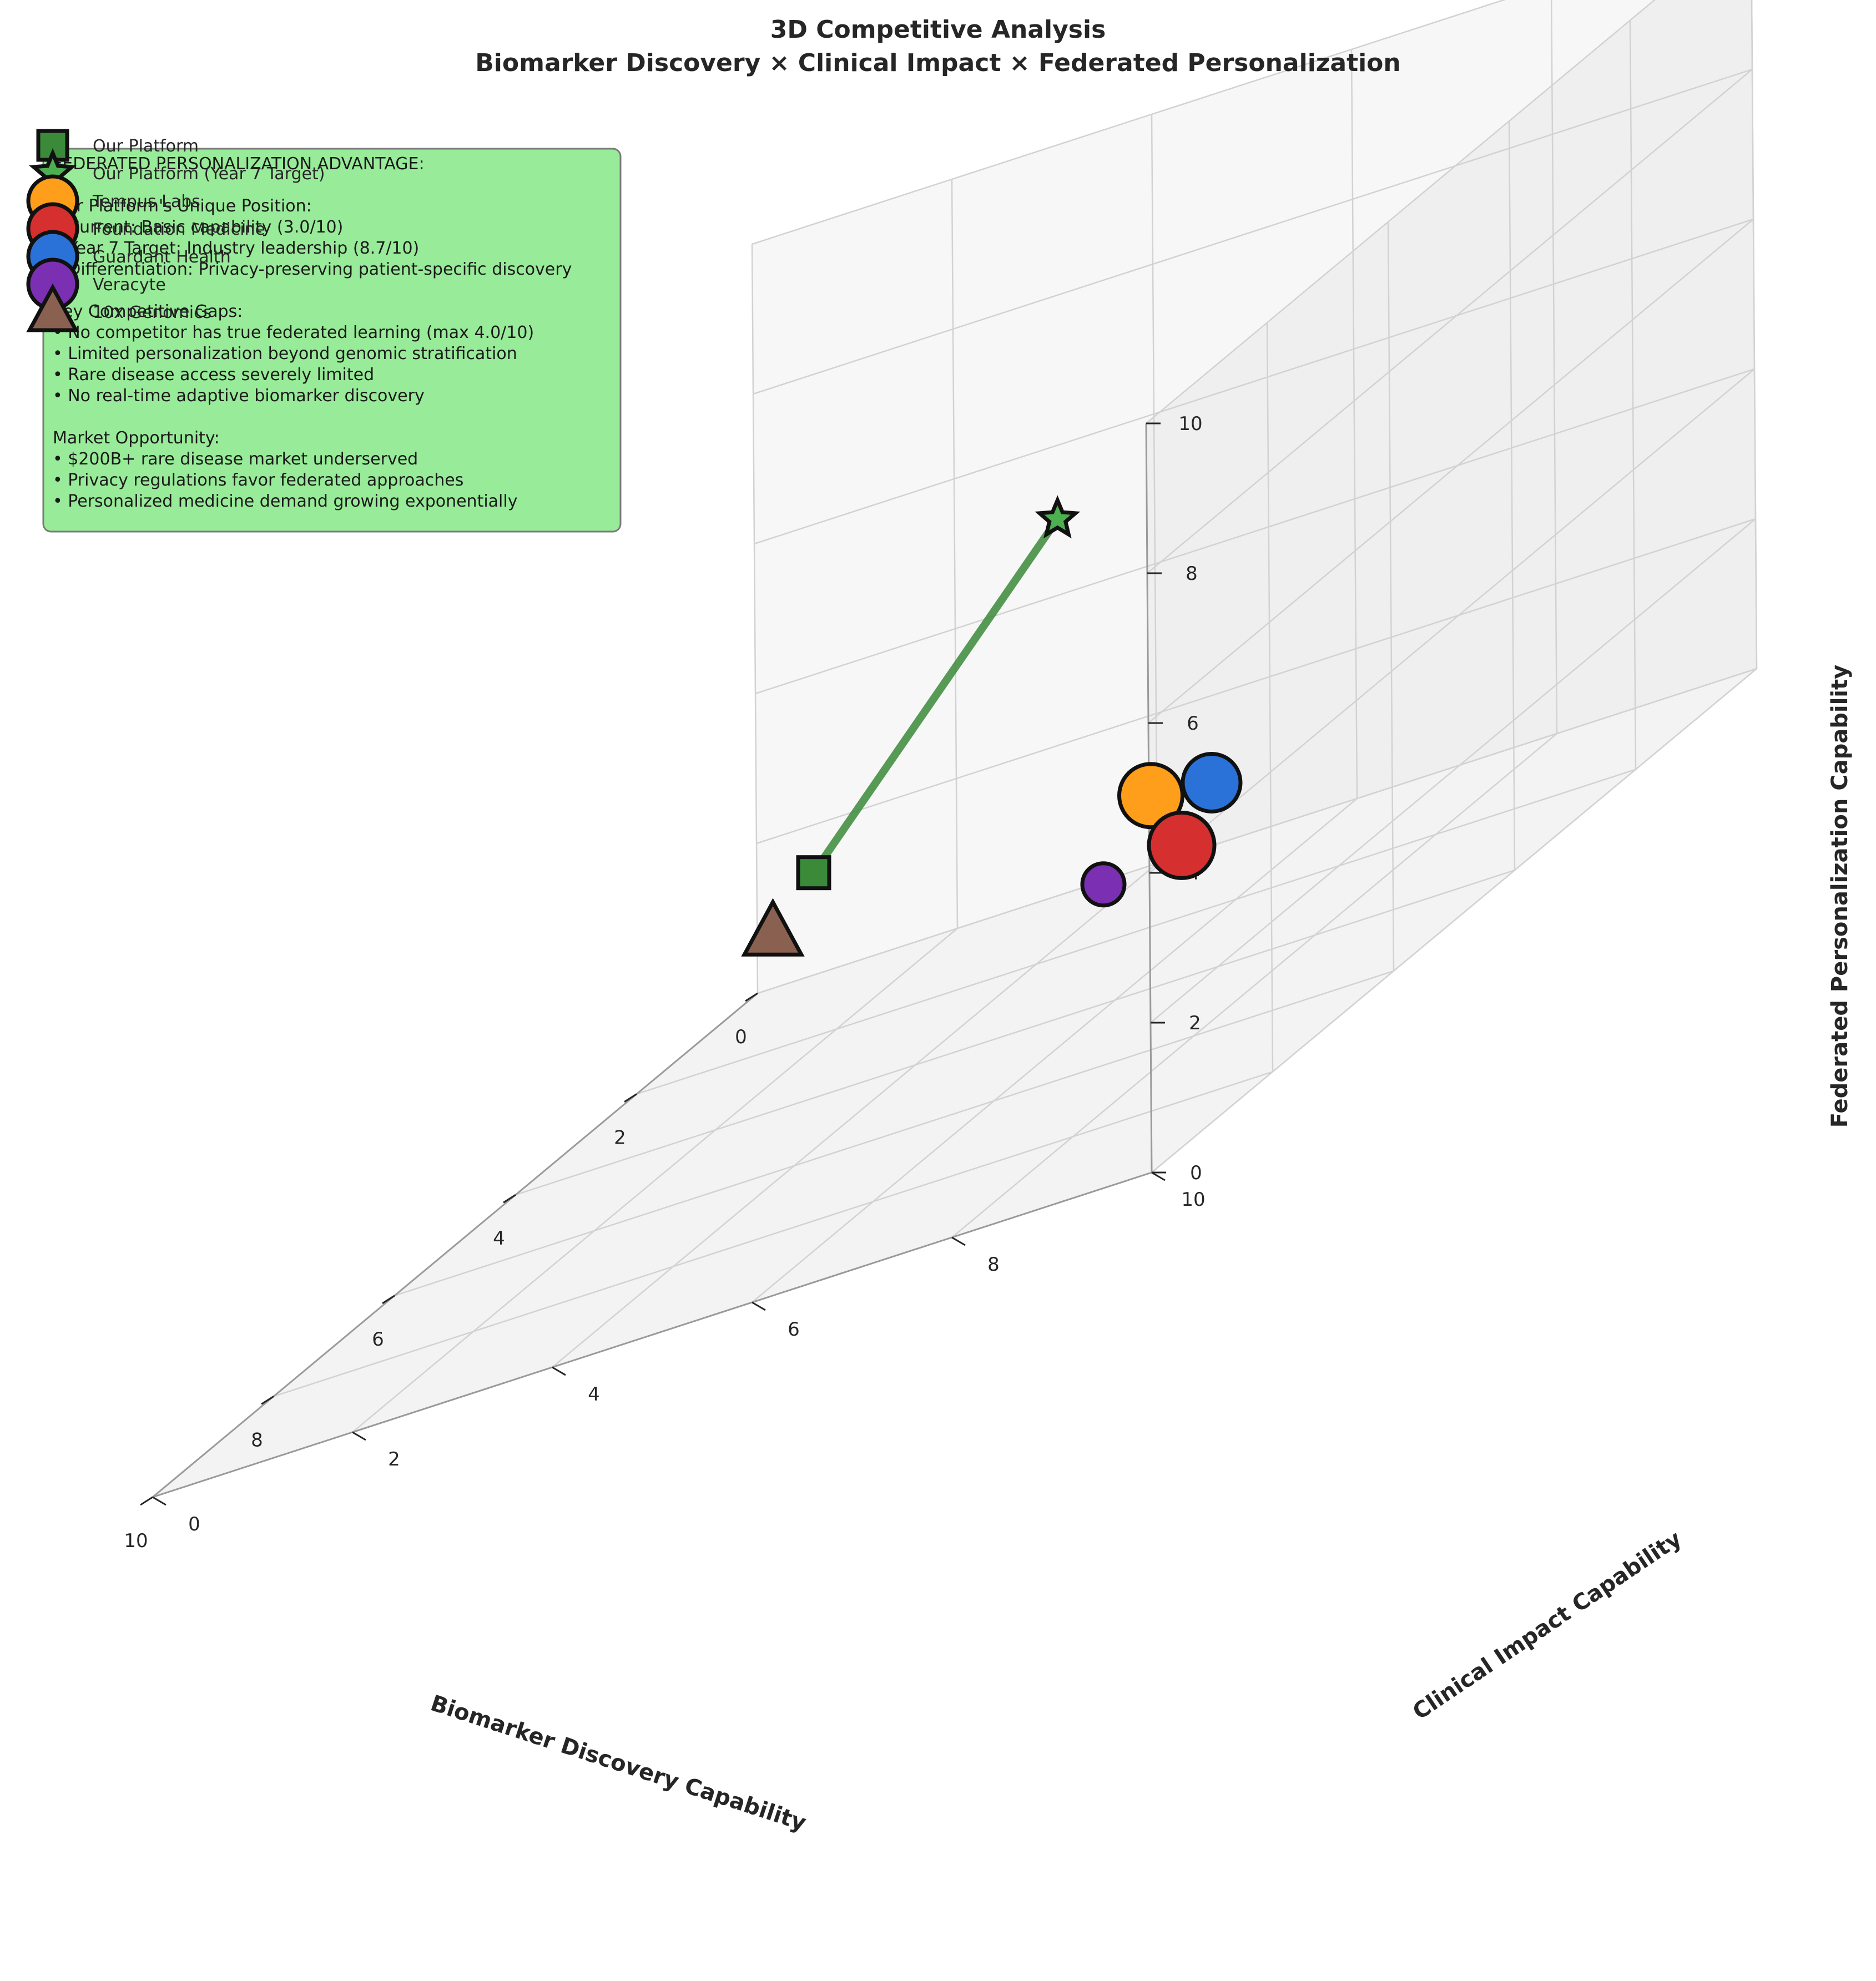  What do you see at coordinates (1190, 424) in the screenshot?
I see `z-tick-label: 10` at bounding box center [1190, 424].